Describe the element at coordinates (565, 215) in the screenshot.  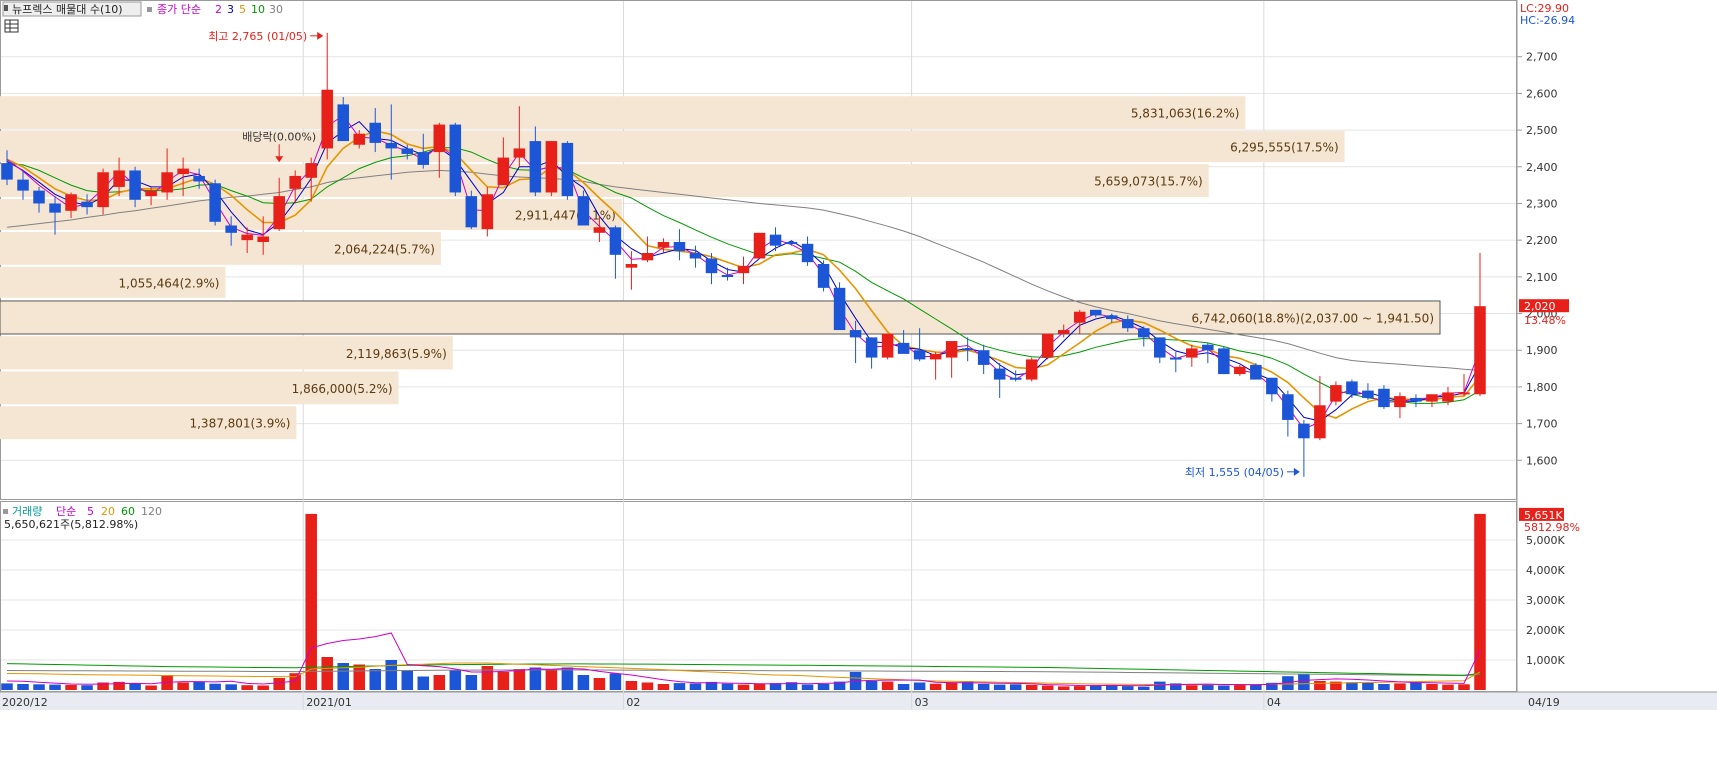
I see `volume-profile-label: 2,911,447(8.1%)` at that location.